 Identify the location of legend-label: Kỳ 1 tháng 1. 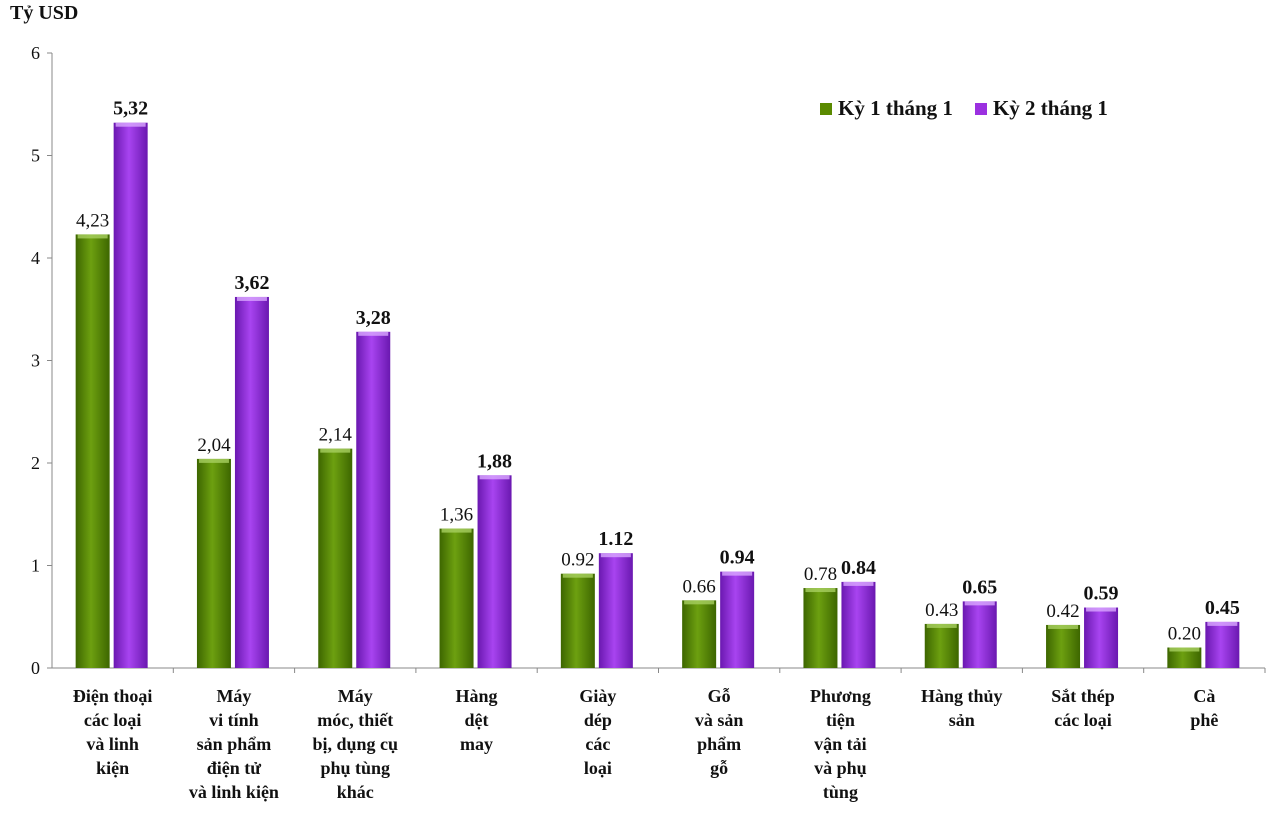
(895, 108).